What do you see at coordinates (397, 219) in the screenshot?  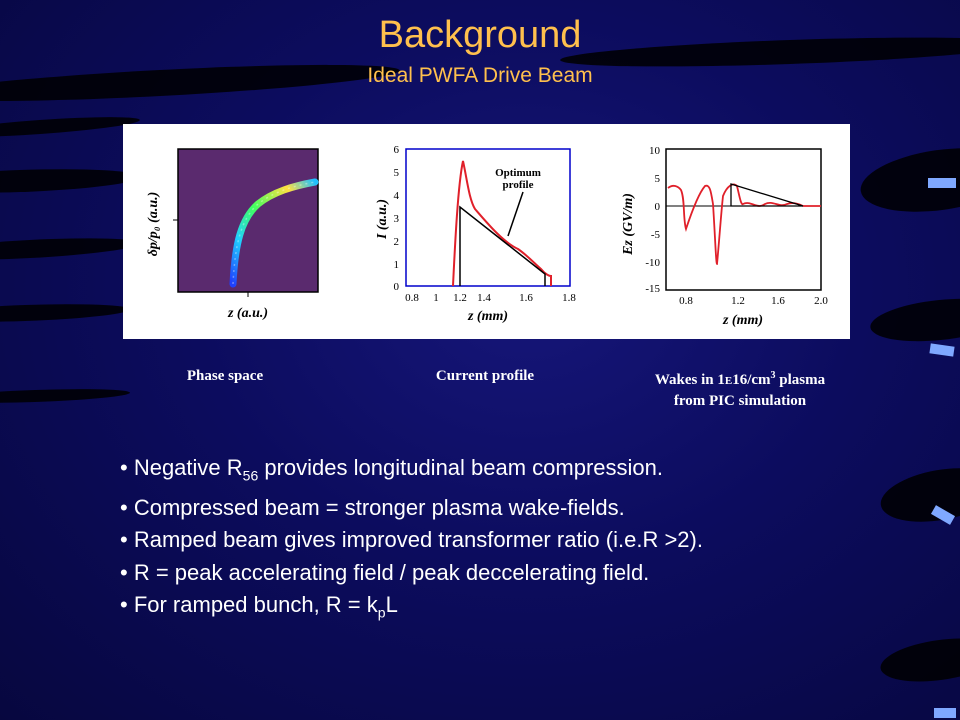 I see `current-ytick-3: 3` at bounding box center [397, 219].